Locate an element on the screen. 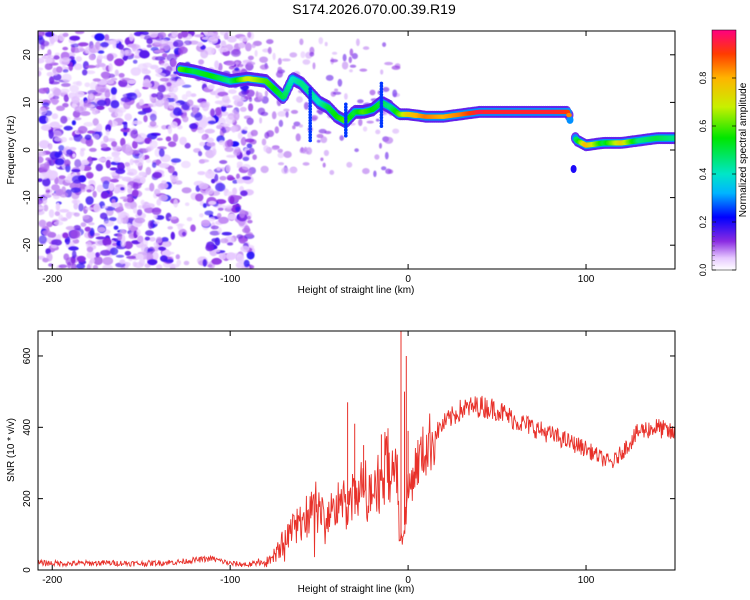 Image resolution: width=750 pixels, height=600 pixels. spectrogram-x-axis-label: Height of straight line (km) is located at coordinates (356, 290).